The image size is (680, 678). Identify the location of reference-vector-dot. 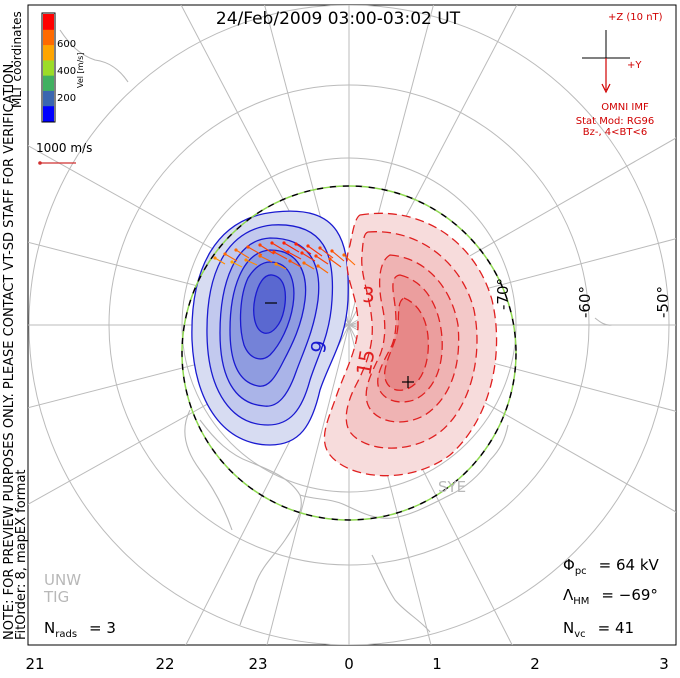
(40, 163).